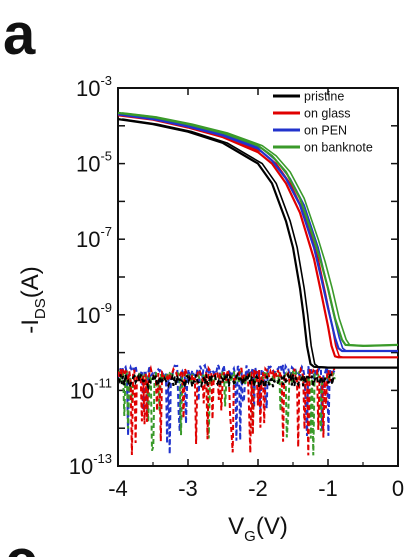 Image resolution: width=417 pixels, height=557 pixels. What do you see at coordinates (102, 458) in the screenshot?
I see `y-tick-exponent: -13` at bounding box center [102, 458].